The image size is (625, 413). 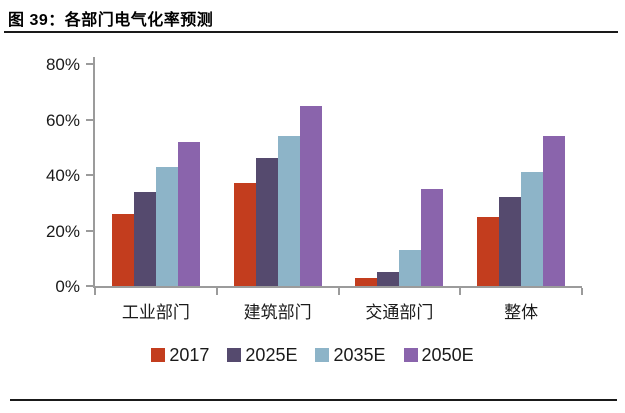 I want to click on y-axis-tick-label: 40%, so click(x=62, y=175).